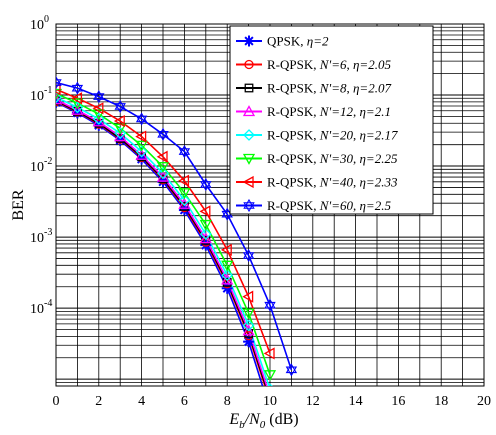 This screenshot has height=435, width=496. I want to click on legend-item: R-QPSK, N'=40, η=2.33, so click(317, 182).